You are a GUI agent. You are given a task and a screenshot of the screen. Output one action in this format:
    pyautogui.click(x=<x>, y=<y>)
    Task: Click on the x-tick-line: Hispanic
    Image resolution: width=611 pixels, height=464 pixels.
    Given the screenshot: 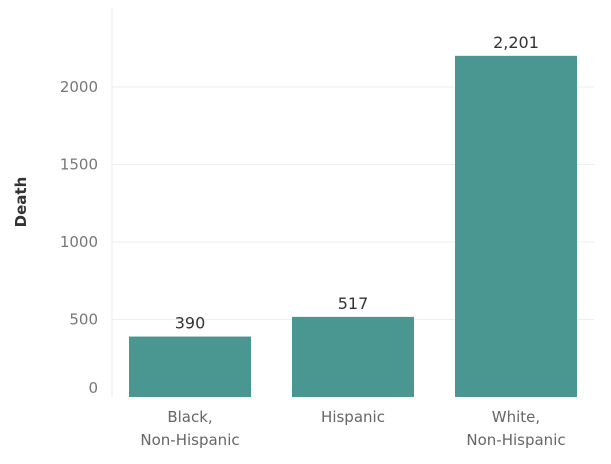 What is the action you would take?
    pyautogui.click(x=353, y=417)
    